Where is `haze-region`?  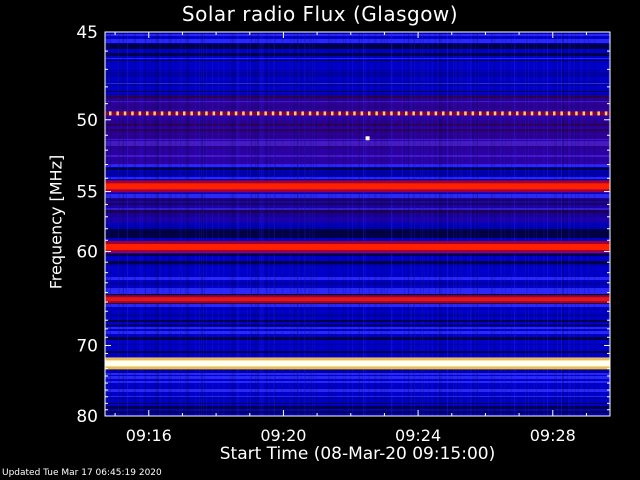 haze-region is located at coordinates (357, 130).